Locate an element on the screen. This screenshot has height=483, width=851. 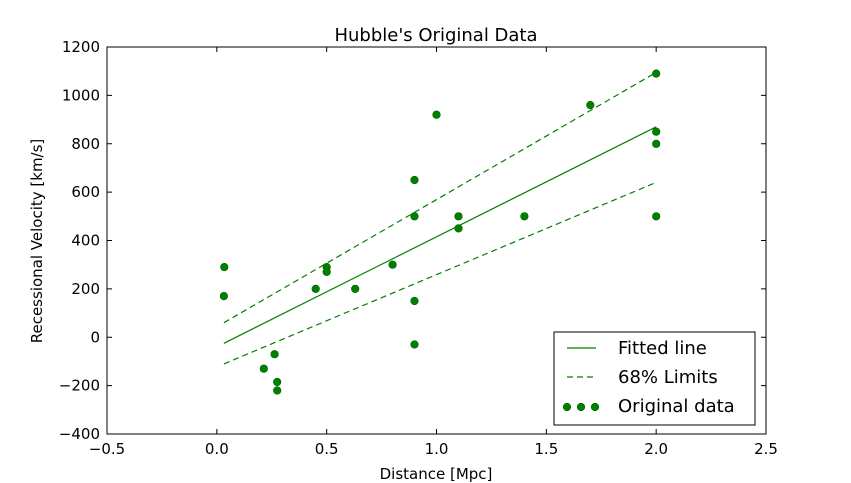
legend-label: 68% Limits is located at coordinates (668, 377).